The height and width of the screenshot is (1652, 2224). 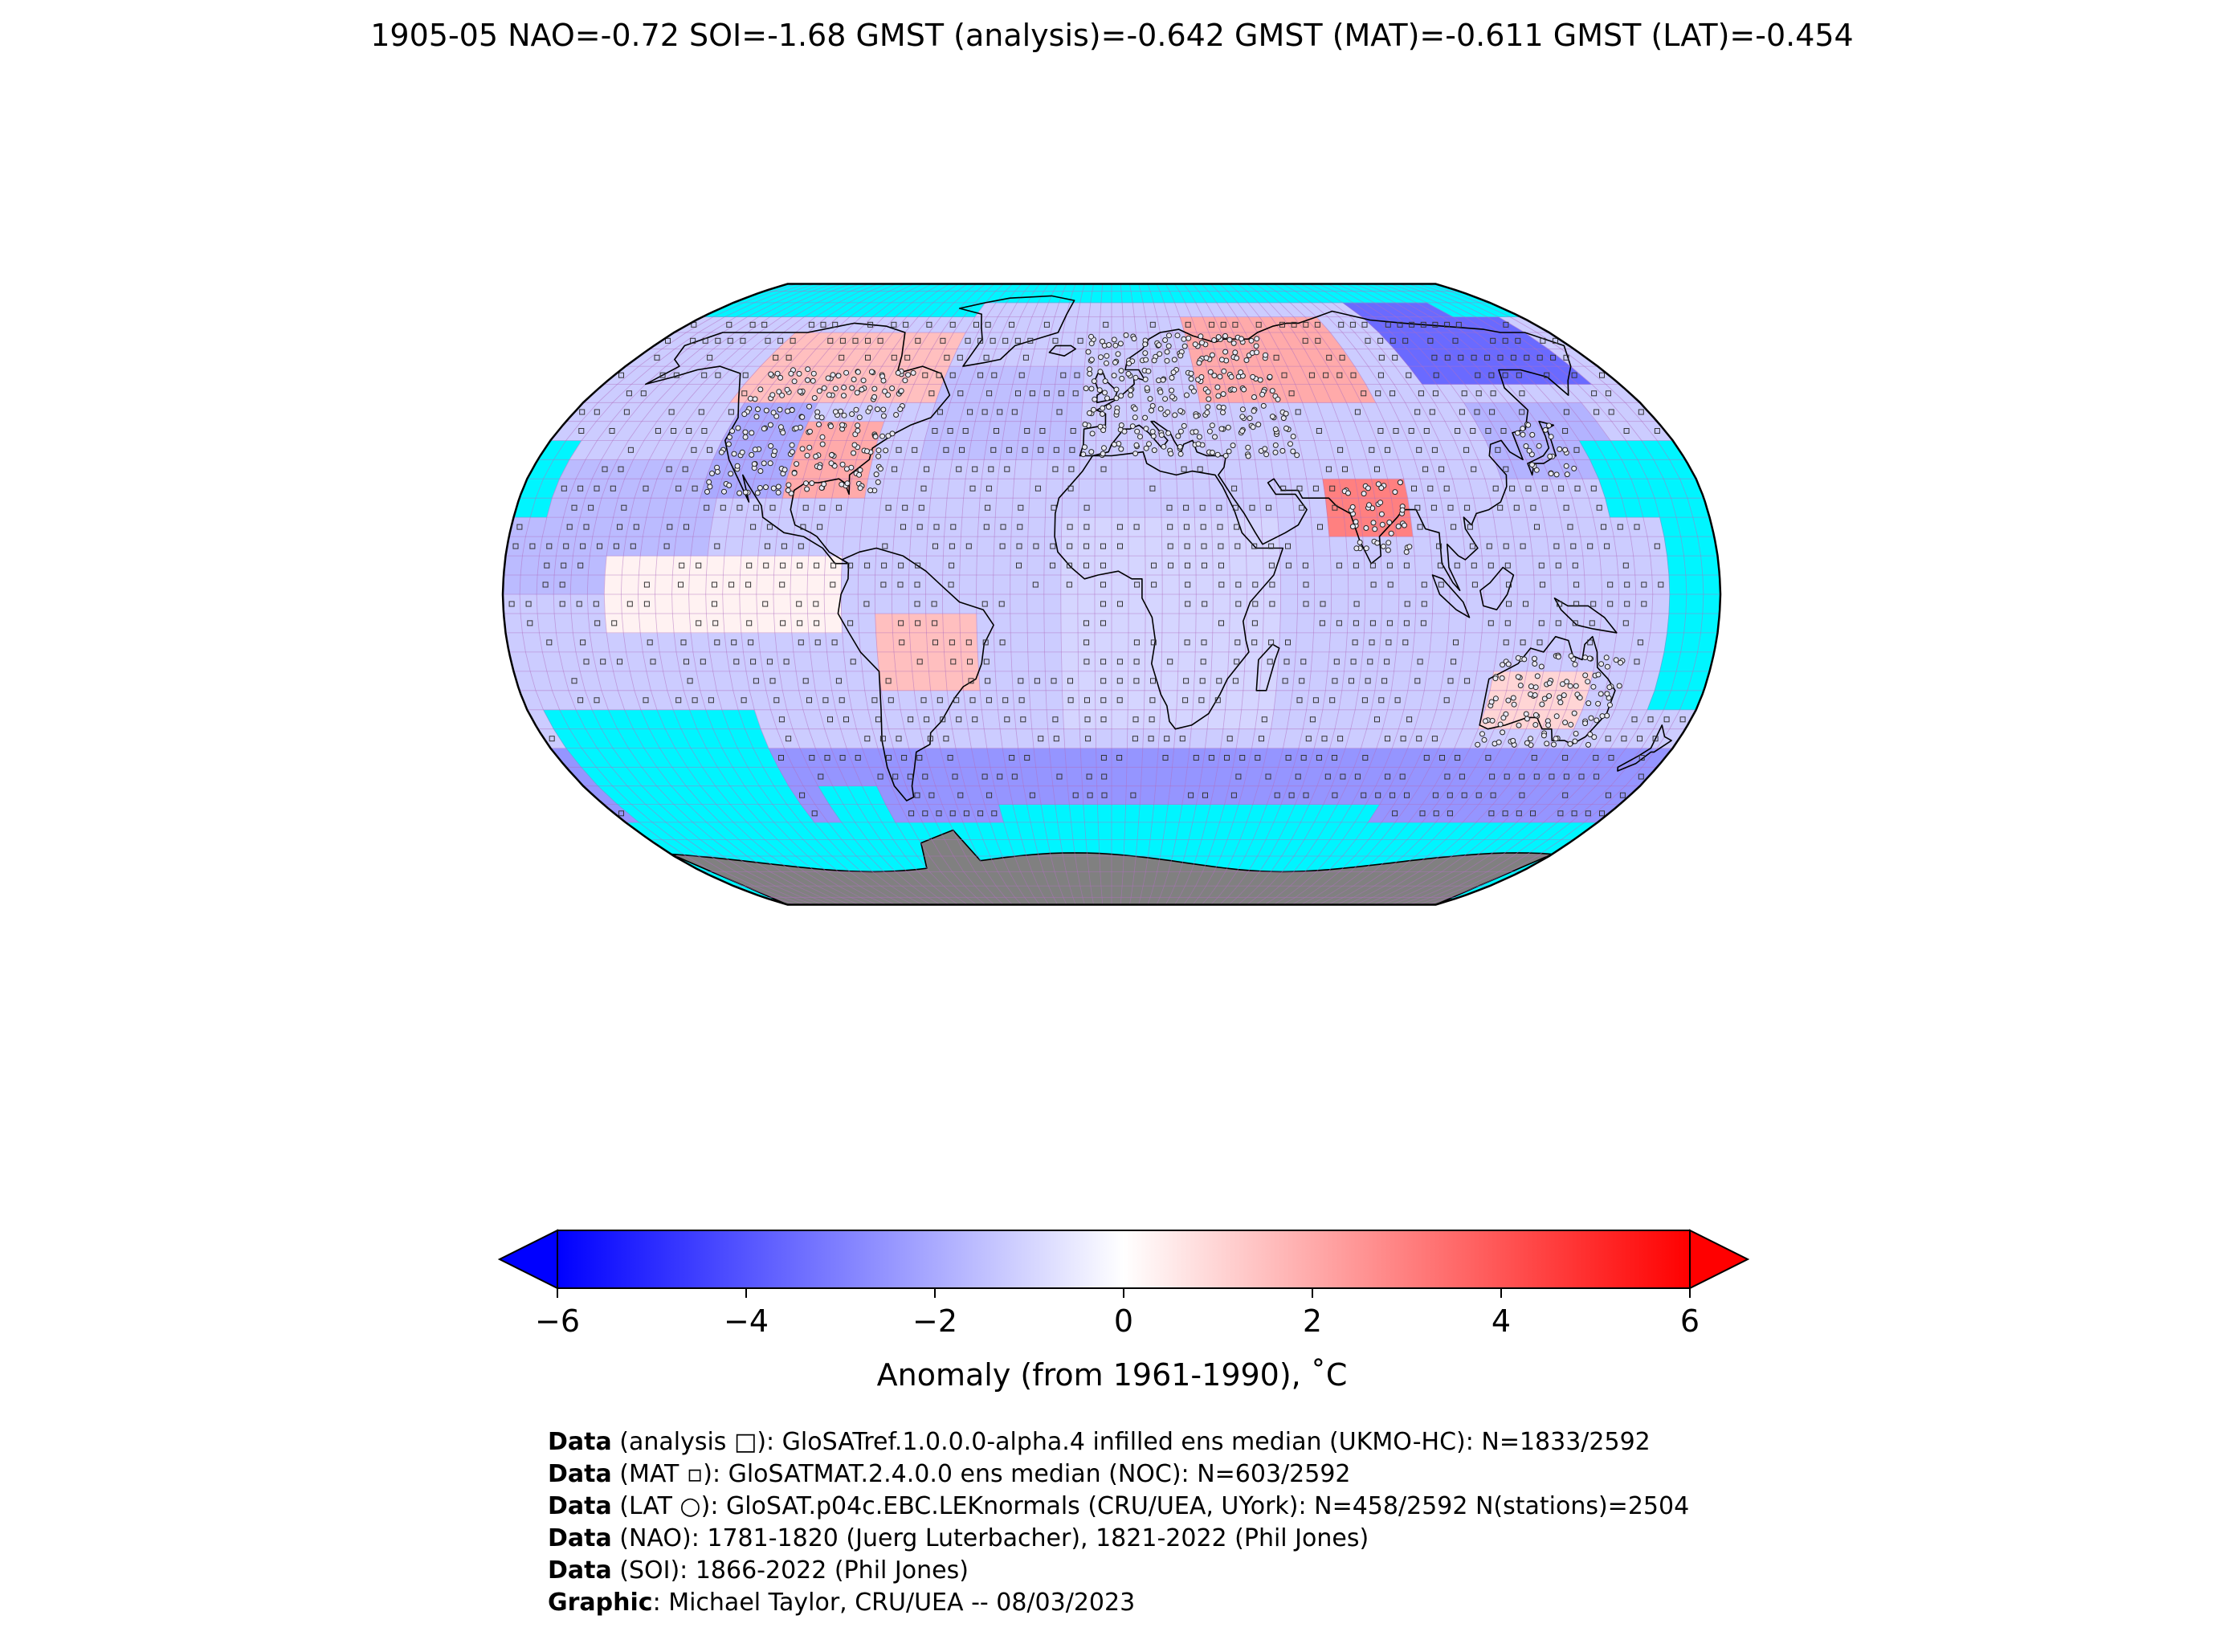 I want to click on credit-text: (SOI): 1866-2022 (Phil Jones), so click(x=790, y=1570).